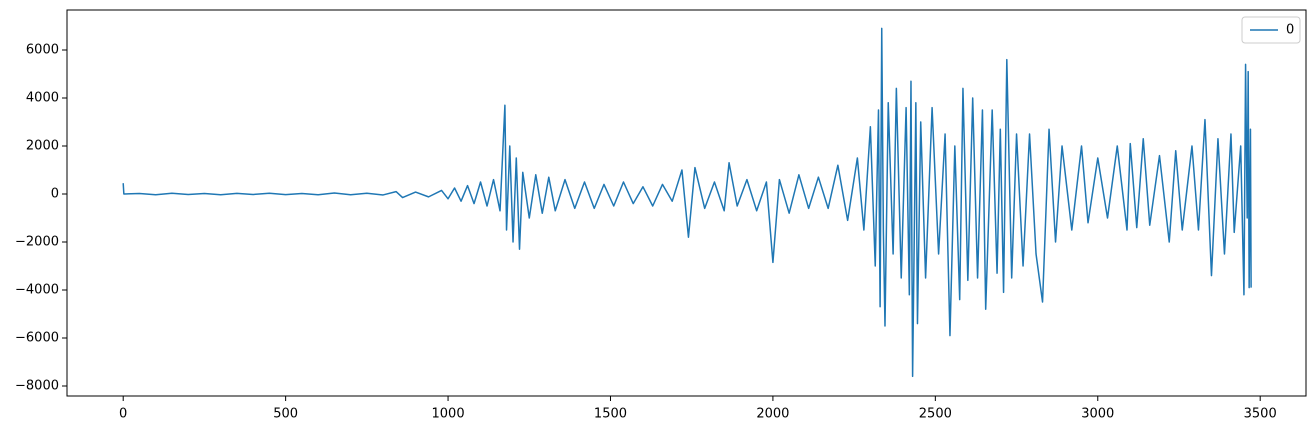 This screenshot has width=1316, height=432. What do you see at coordinates (123, 414) in the screenshot?
I see `x-tick-label: 0` at bounding box center [123, 414].